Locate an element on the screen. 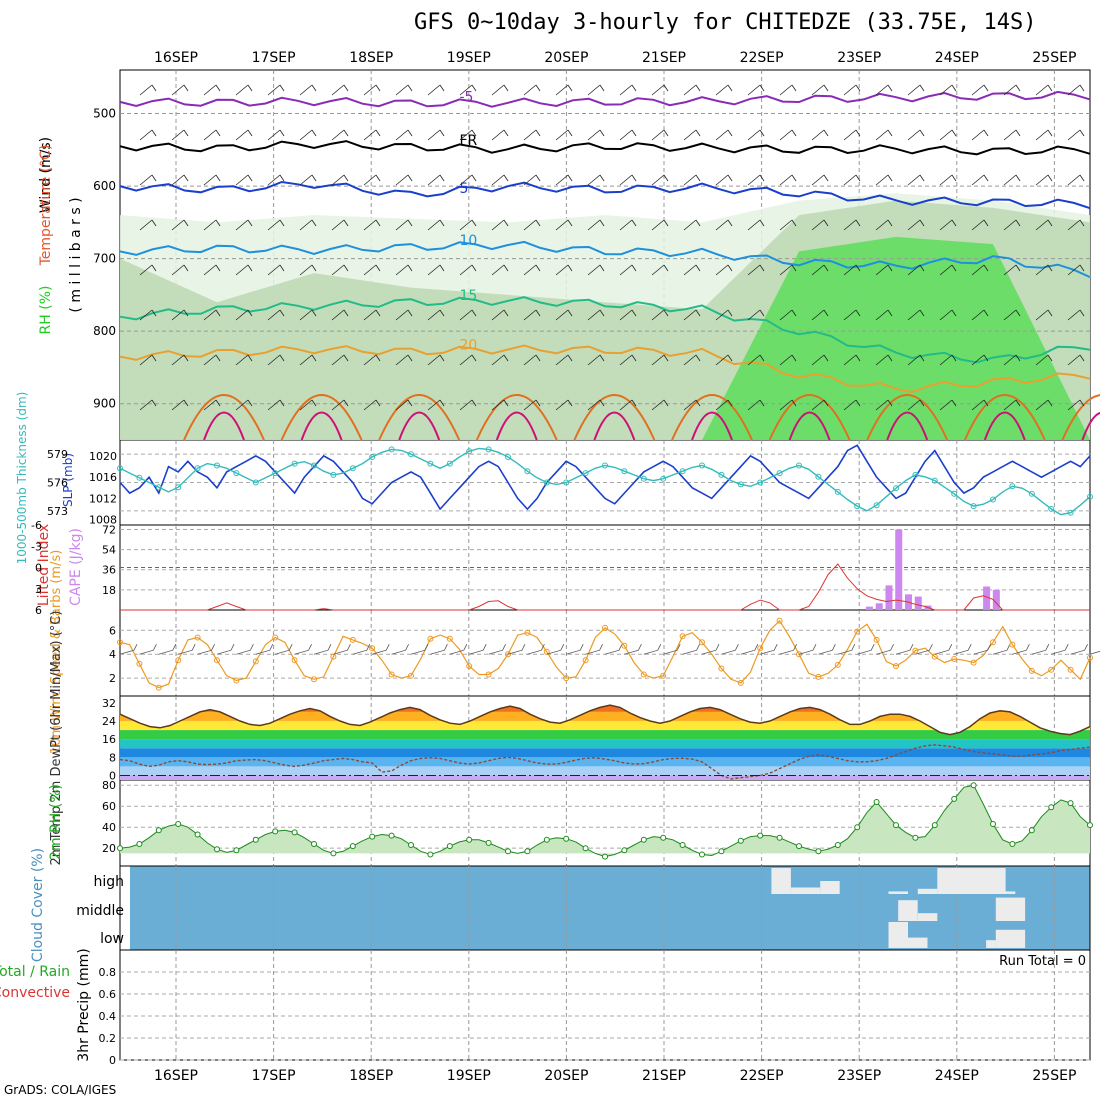 Image resolution: width=1100 pixels, height=1100 pixels. precip-tick-label: 0.8 is located at coordinates (108, 972).